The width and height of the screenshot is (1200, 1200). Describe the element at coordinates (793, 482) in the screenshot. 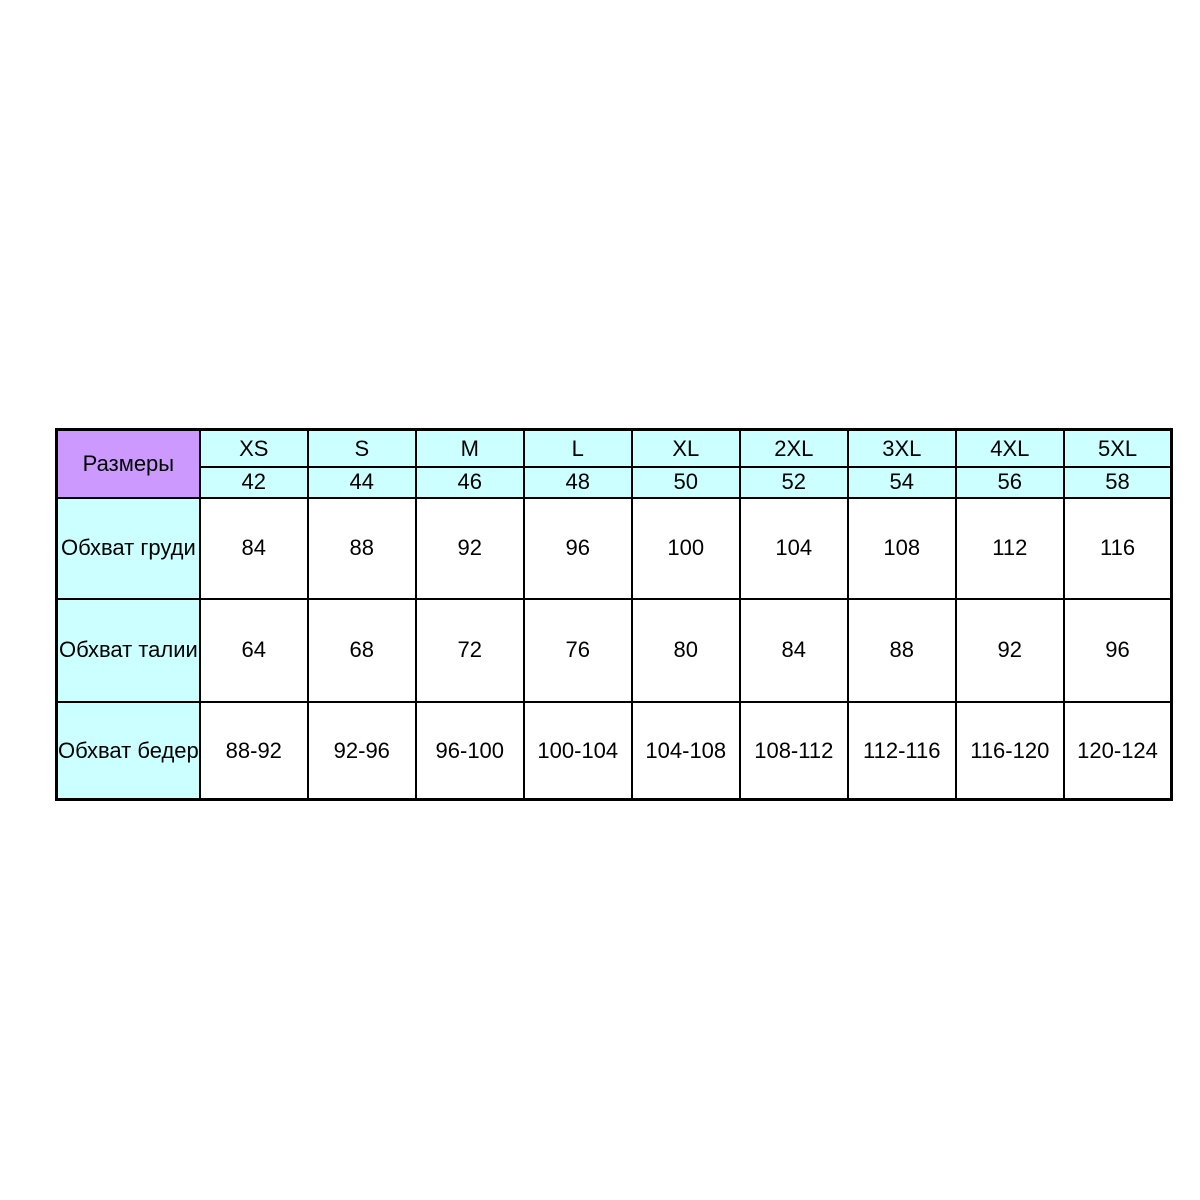

I see `russian-size-52: 52` at that location.